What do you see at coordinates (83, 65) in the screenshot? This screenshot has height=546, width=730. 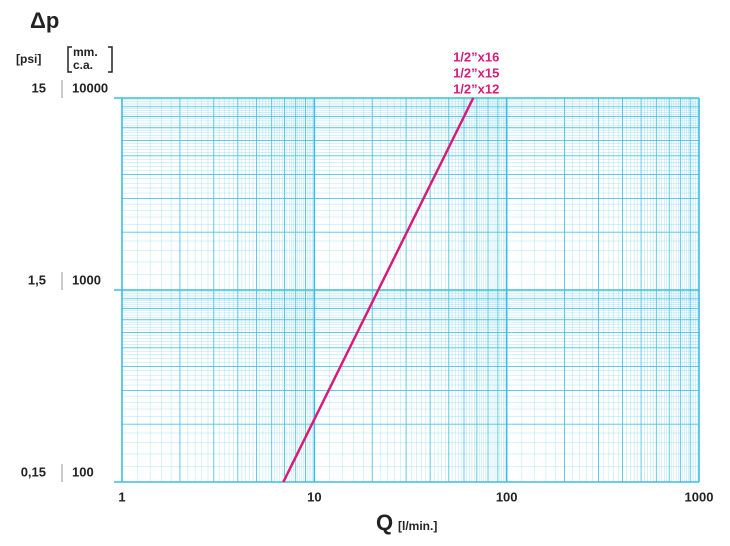 I see `y-axis-label: c.a.` at bounding box center [83, 65].